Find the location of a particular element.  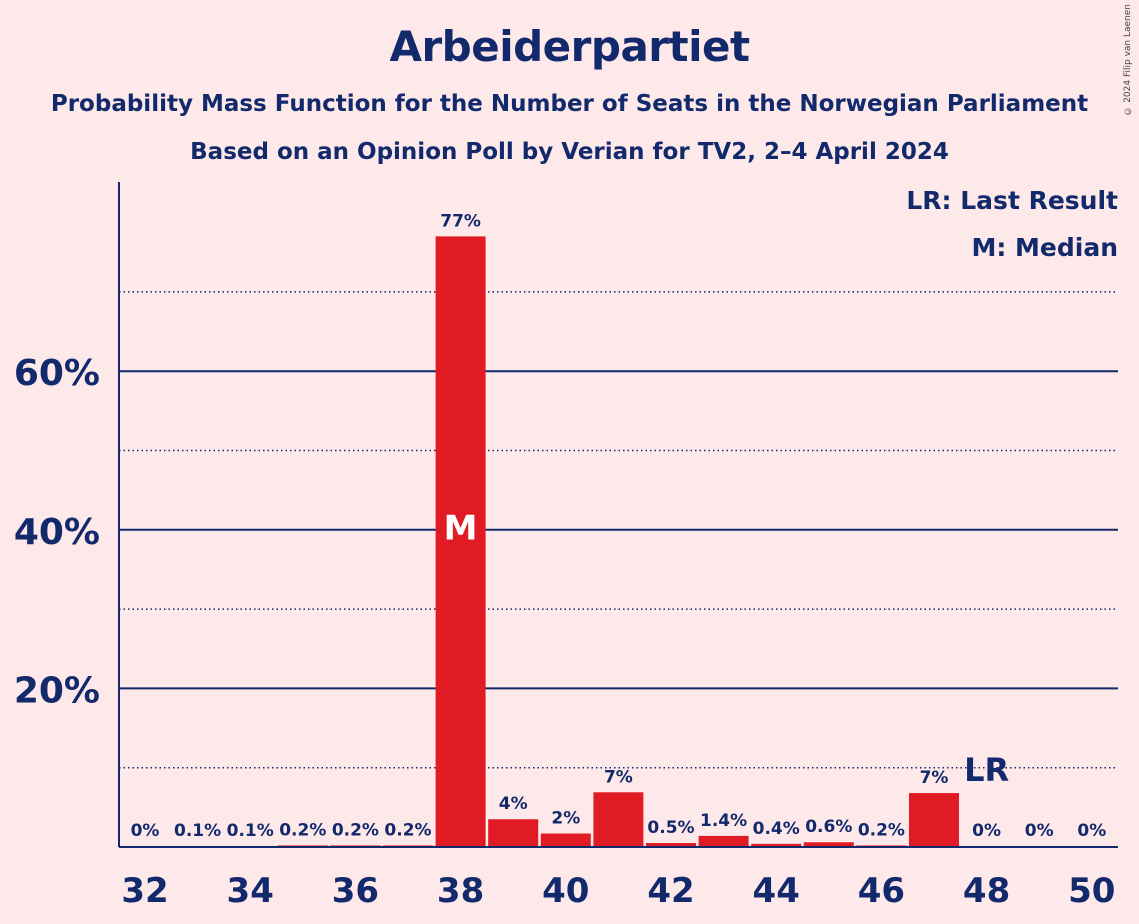

y-tick-label: 40% is located at coordinates (57, 532).